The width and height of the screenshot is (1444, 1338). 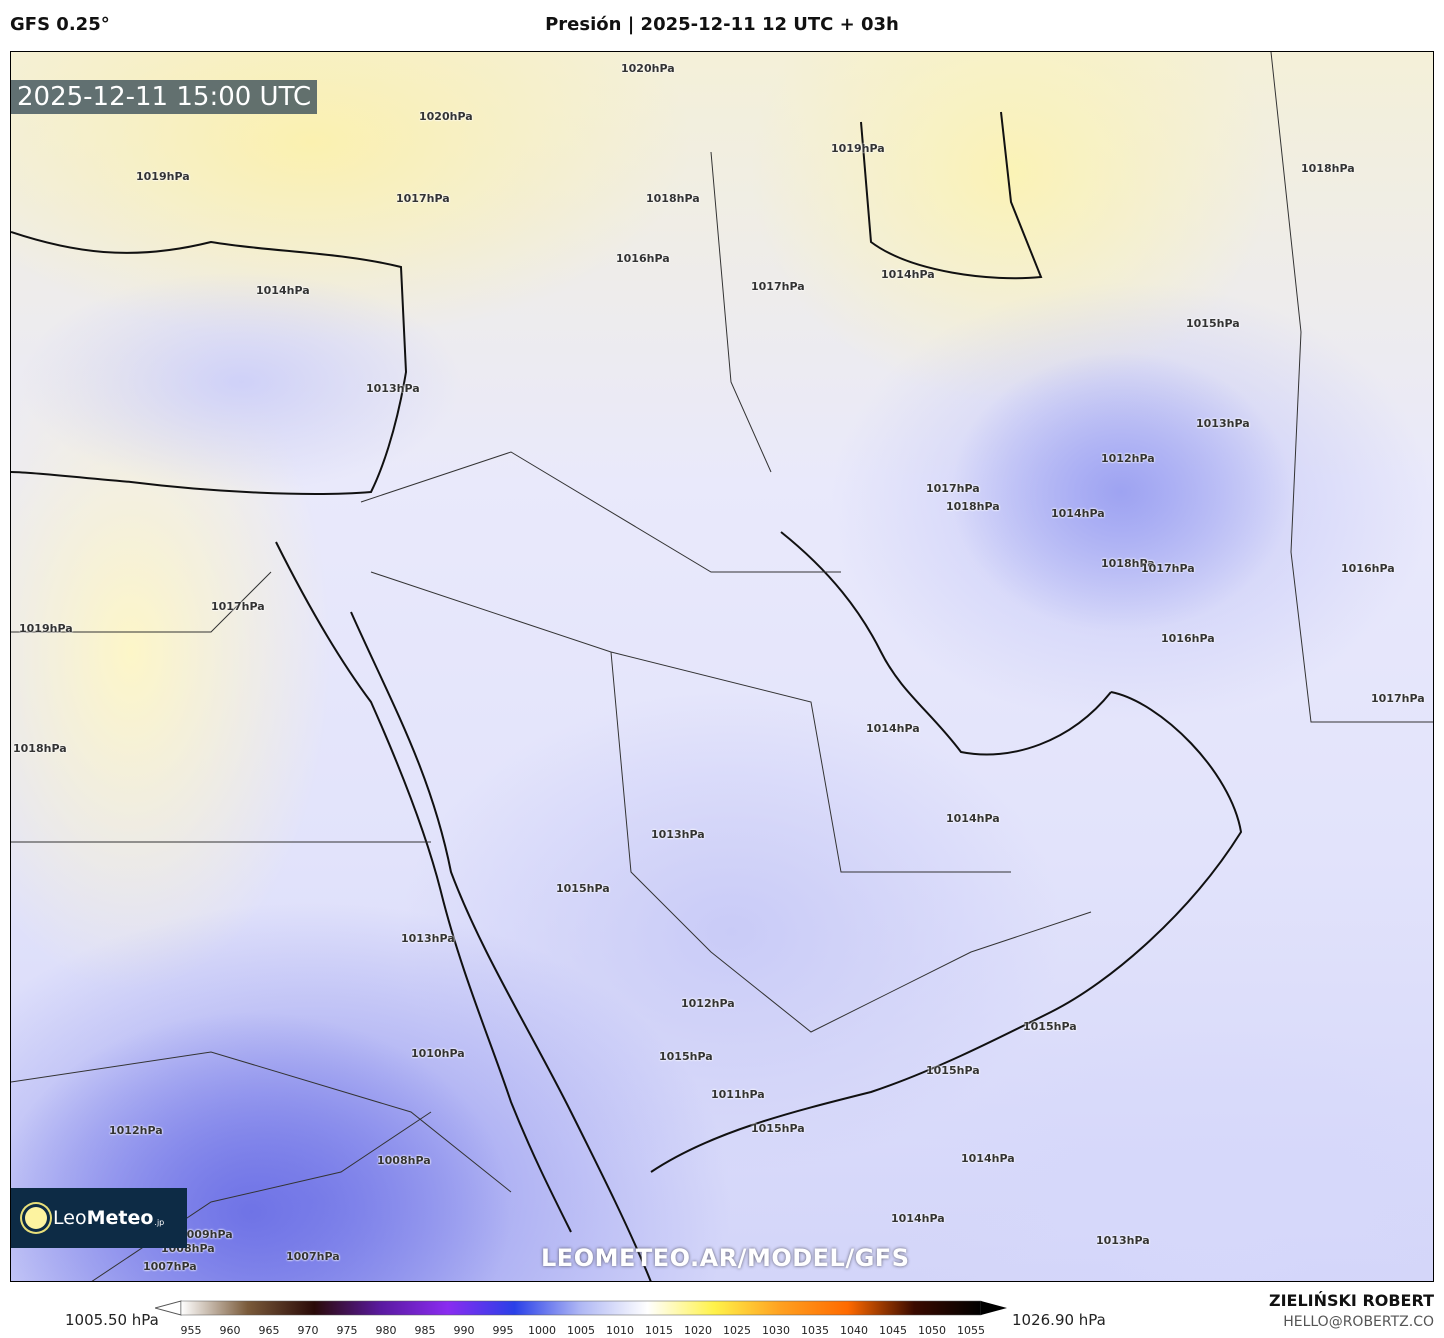 What do you see at coordinates (168, 1308) in the screenshot?
I see `colorbar-min-arrow` at bounding box center [168, 1308].